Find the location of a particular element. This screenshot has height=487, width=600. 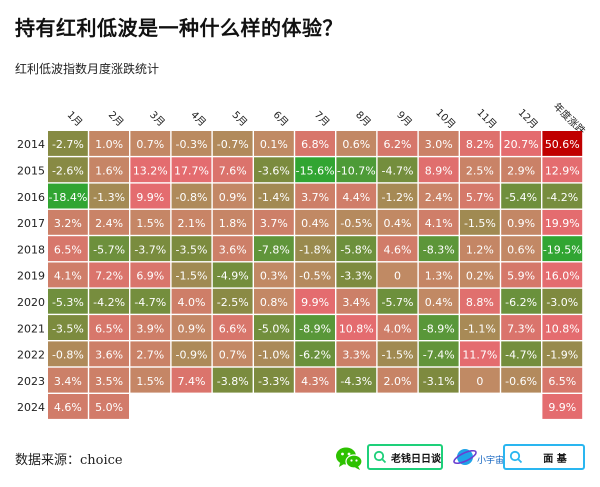

heatmap-cell-label: -4.3% is located at coordinates (356, 381).